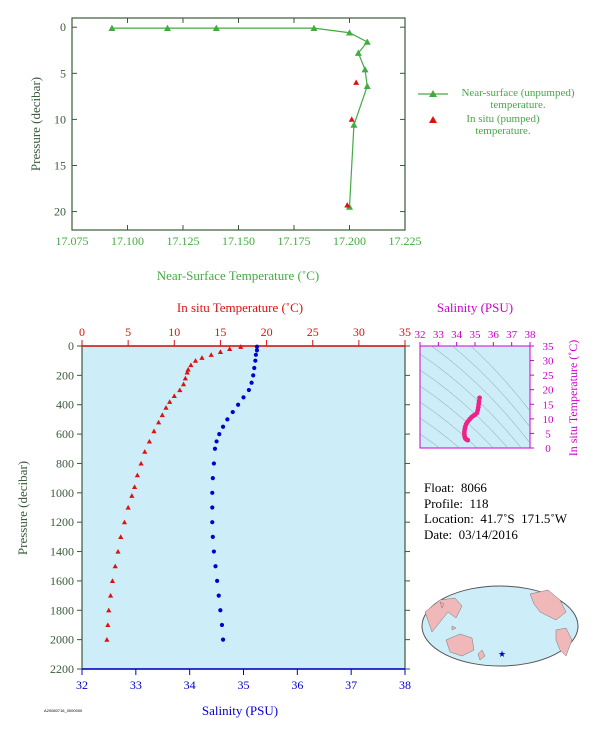 The image size is (601, 732). What do you see at coordinates (564, 642) in the screenshot?
I see `south-america-landmass` at bounding box center [564, 642].